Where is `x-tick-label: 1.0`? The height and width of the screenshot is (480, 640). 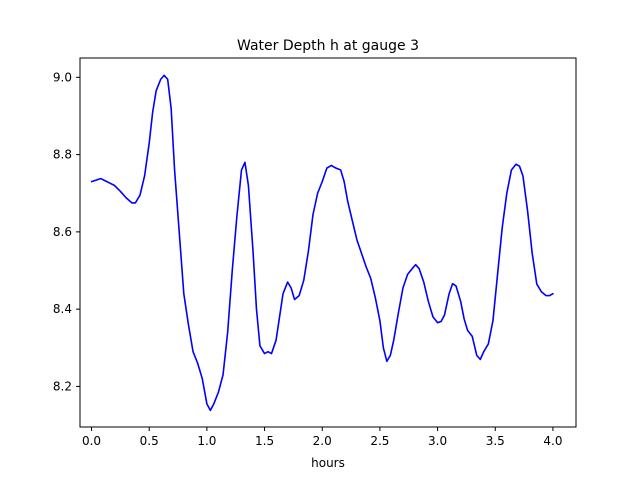 x-tick-label: 1.0 is located at coordinates (206, 441).